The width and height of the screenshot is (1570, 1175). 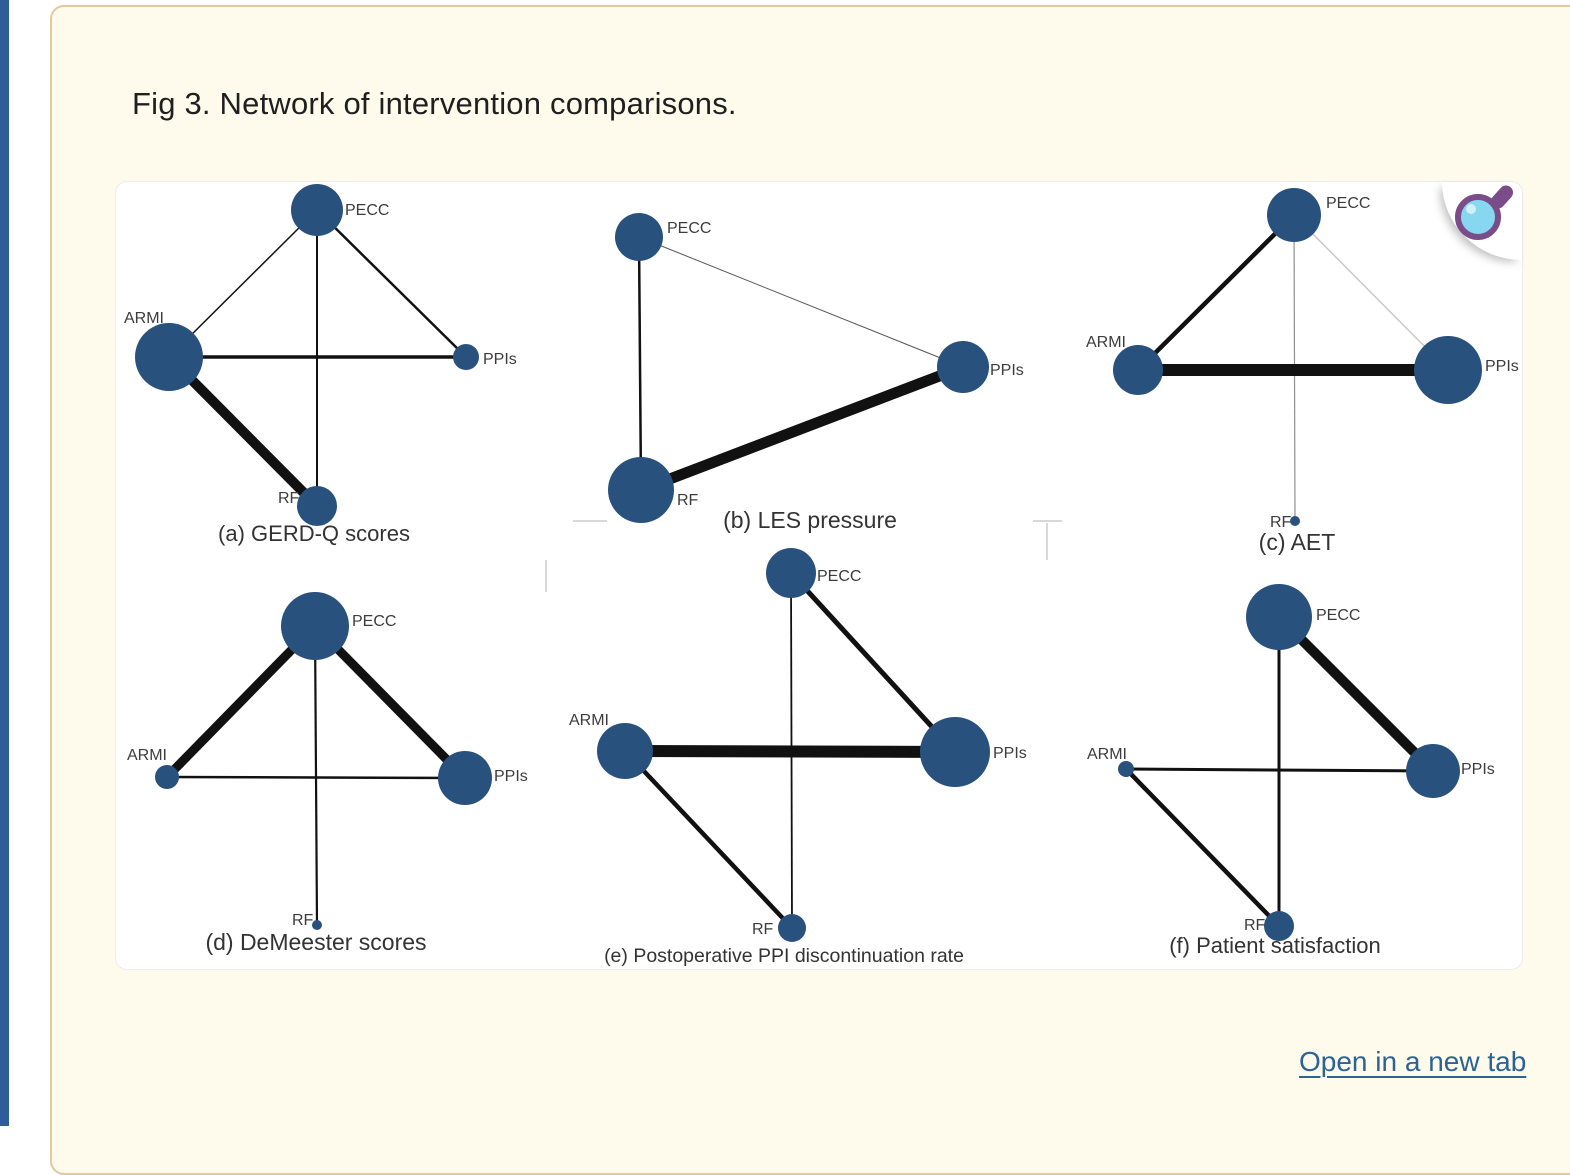 I want to click on network-a-node-label-PPIs: PPIs, so click(x=500, y=359).